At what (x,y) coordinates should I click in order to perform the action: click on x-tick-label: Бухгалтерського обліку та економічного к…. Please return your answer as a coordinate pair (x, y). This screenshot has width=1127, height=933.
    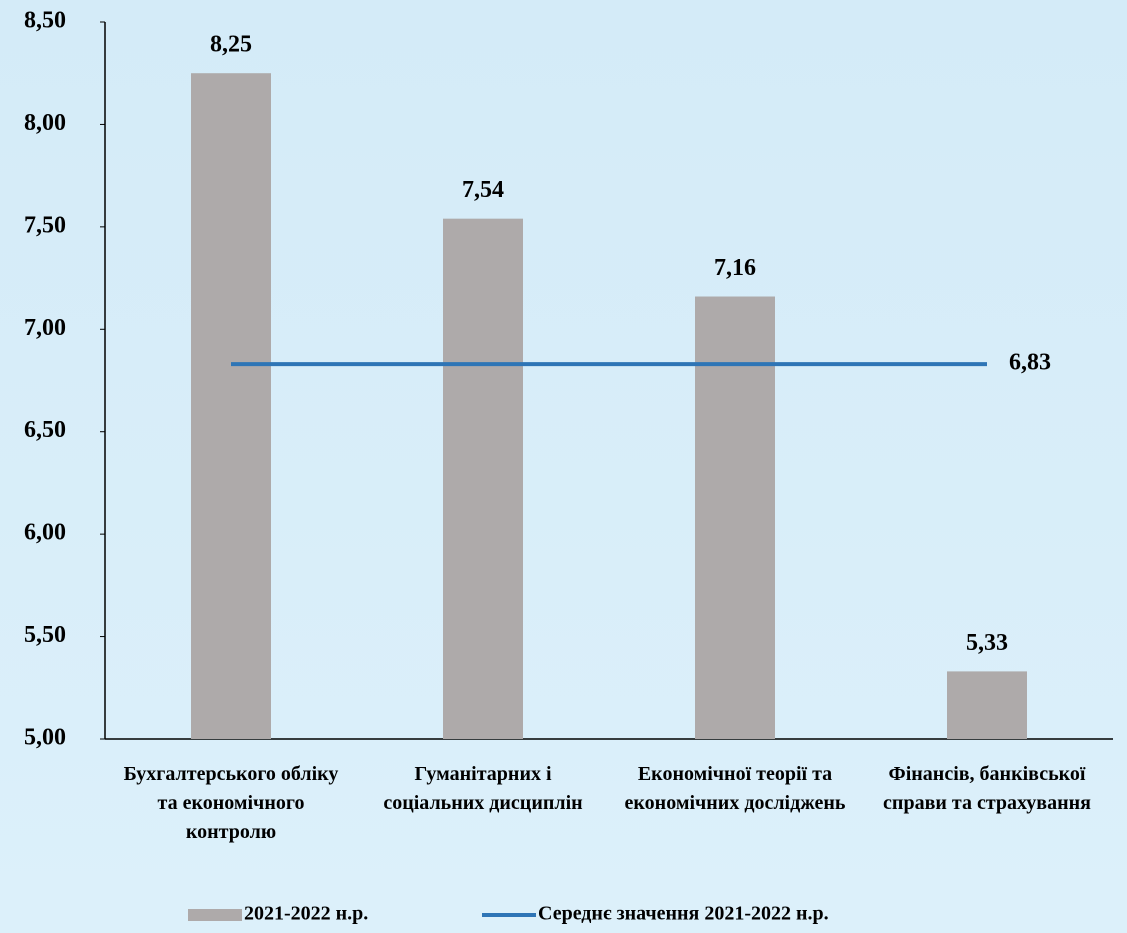
    Looking at the image, I should click on (231, 803).